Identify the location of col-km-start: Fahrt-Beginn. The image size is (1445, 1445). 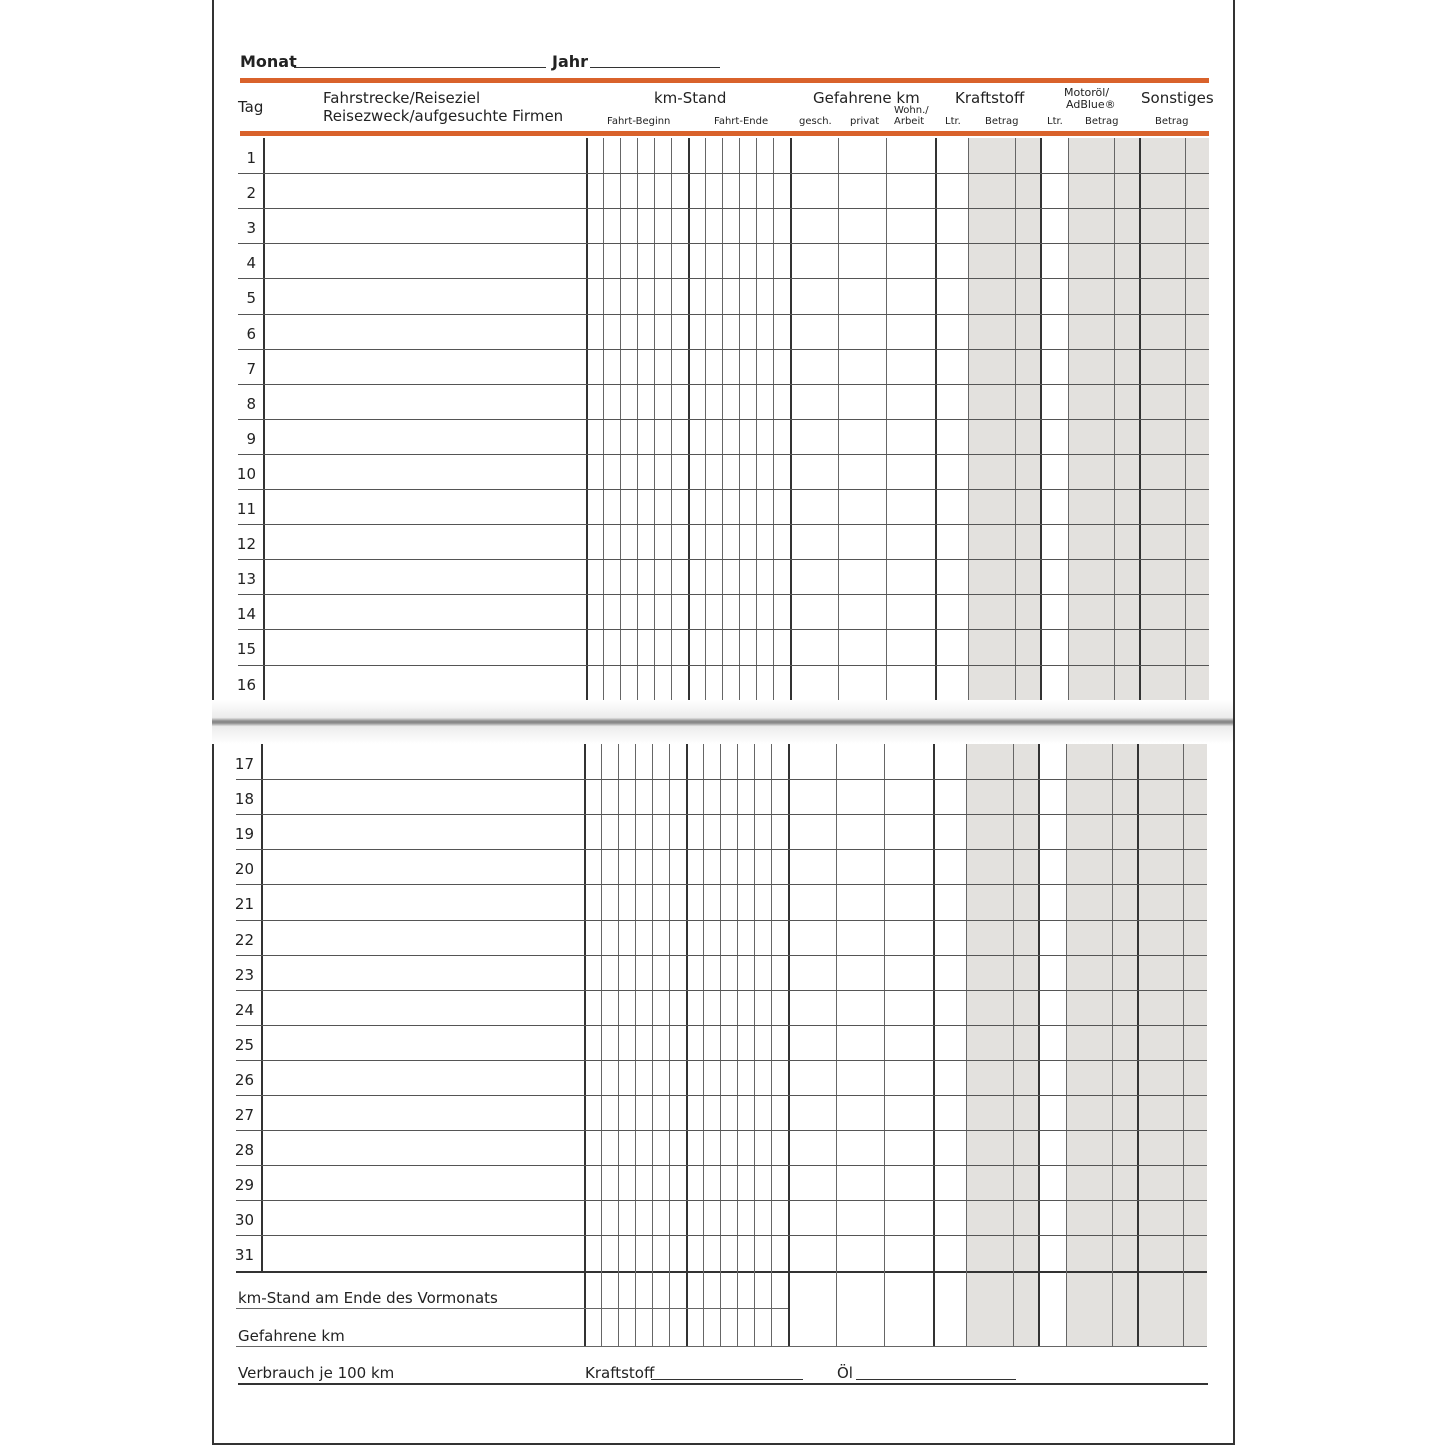
(639, 121).